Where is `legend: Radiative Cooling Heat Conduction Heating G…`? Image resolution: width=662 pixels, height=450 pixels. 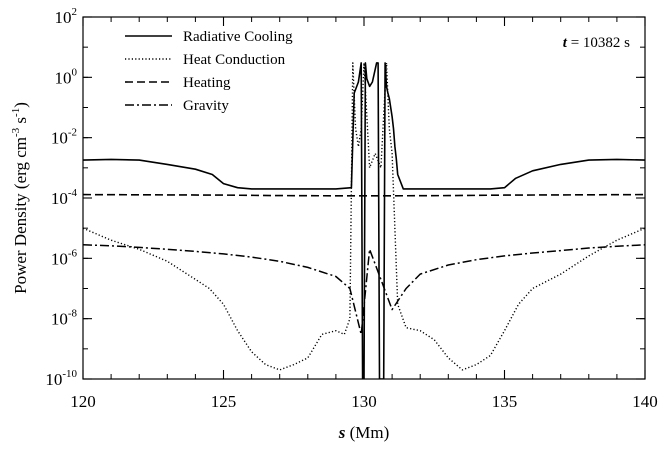
legend: Radiative Cooling Heat Conduction Heating G… is located at coordinates (209, 71).